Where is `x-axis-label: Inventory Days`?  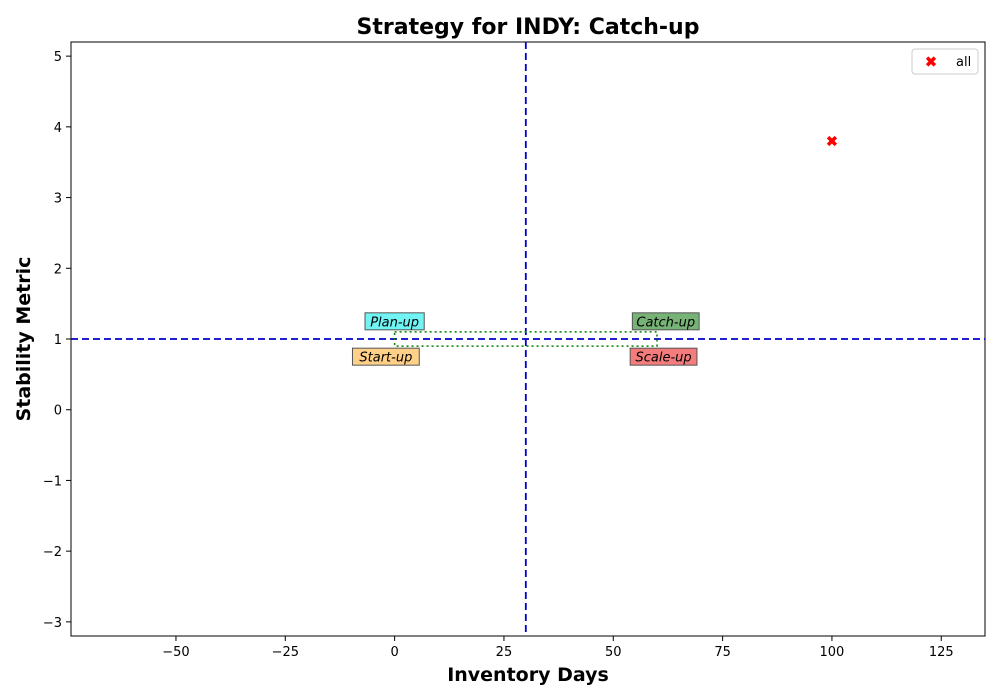
x-axis-label: Inventory Days is located at coordinates (528, 675).